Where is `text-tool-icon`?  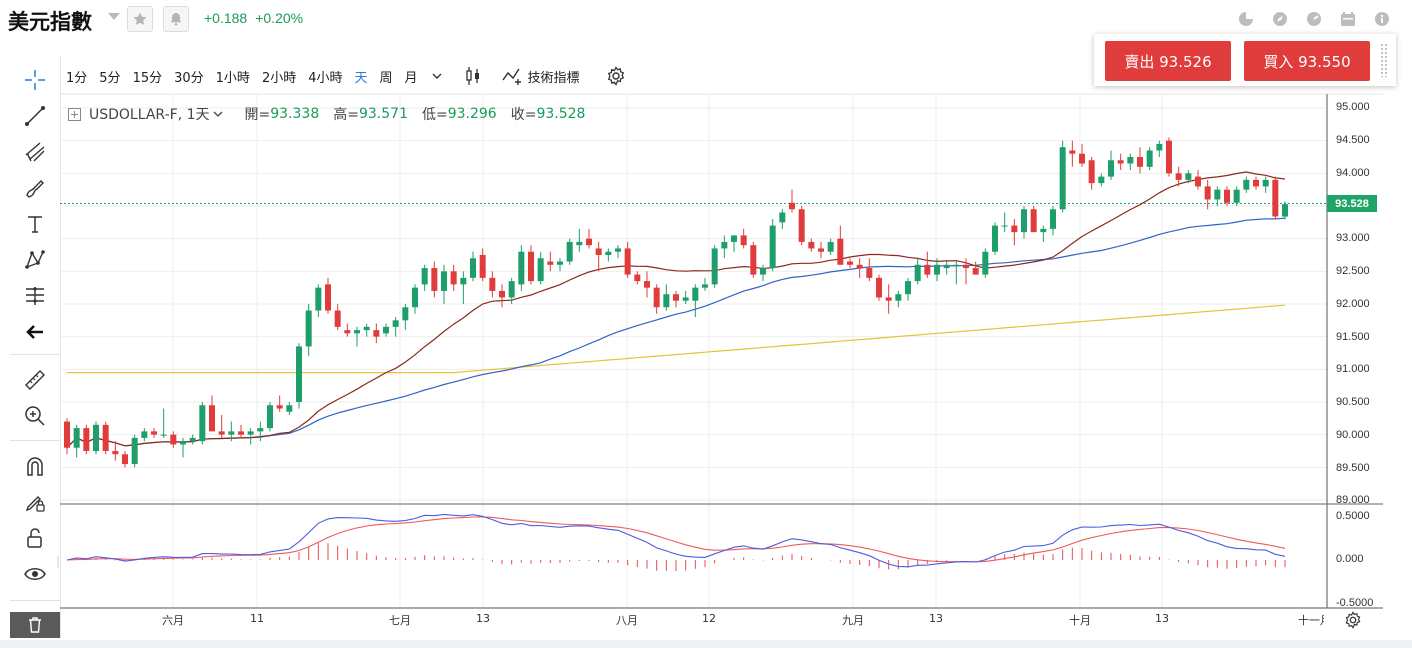
text-tool-icon is located at coordinates (35, 224).